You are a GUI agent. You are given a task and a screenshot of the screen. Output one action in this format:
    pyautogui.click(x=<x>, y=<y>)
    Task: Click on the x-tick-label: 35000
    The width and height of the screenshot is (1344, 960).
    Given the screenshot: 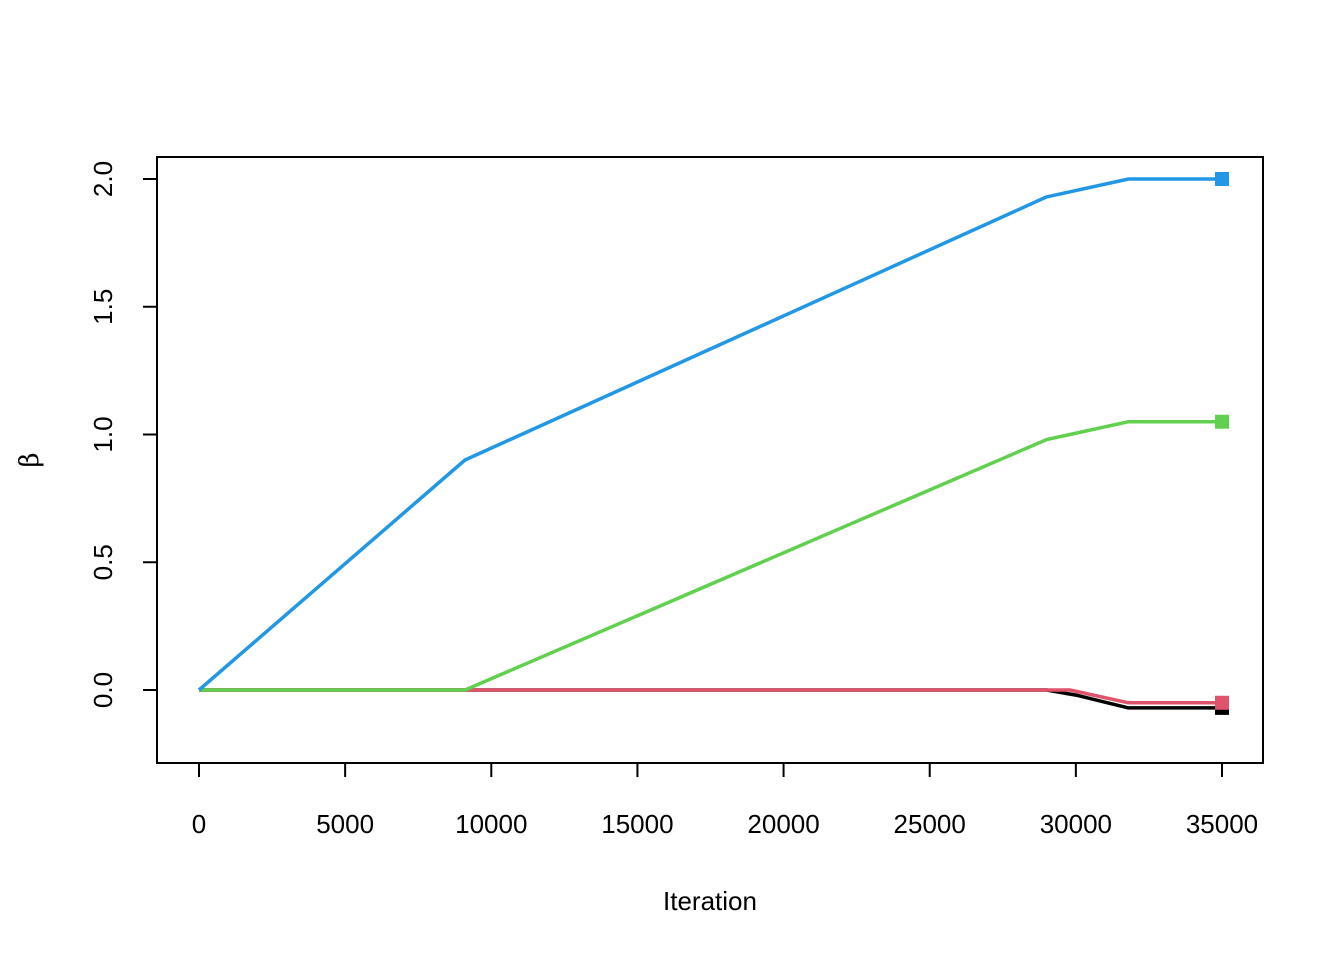 What is the action you would take?
    pyautogui.click(x=1222, y=824)
    